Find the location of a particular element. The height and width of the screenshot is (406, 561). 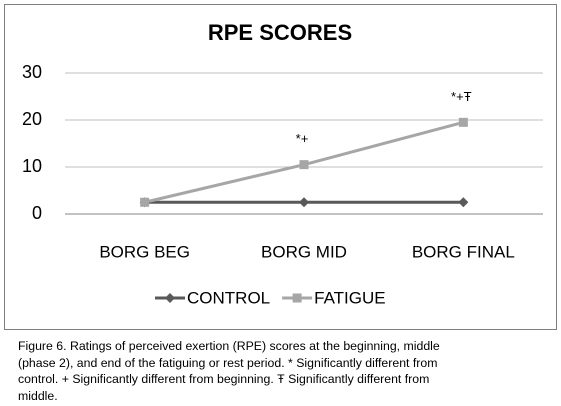

y-tick-label: 20 is located at coordinates (32, 119).